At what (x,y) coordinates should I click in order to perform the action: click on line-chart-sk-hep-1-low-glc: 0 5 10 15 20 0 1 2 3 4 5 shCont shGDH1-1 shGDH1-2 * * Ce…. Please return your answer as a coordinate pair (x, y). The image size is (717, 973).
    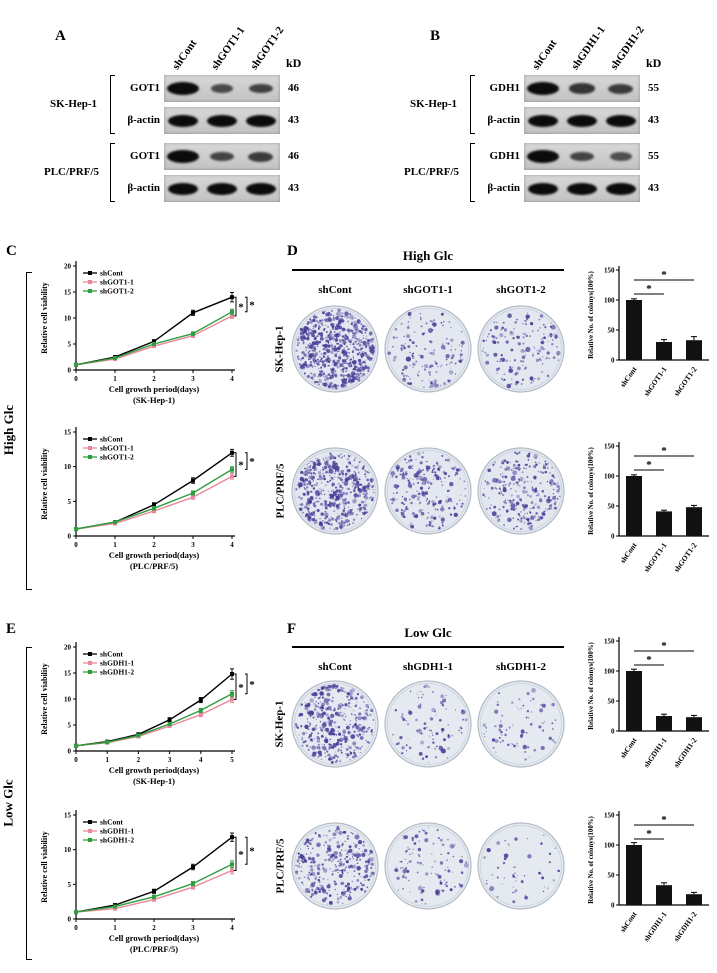
    Looking at the image, I should click on (153, 717).